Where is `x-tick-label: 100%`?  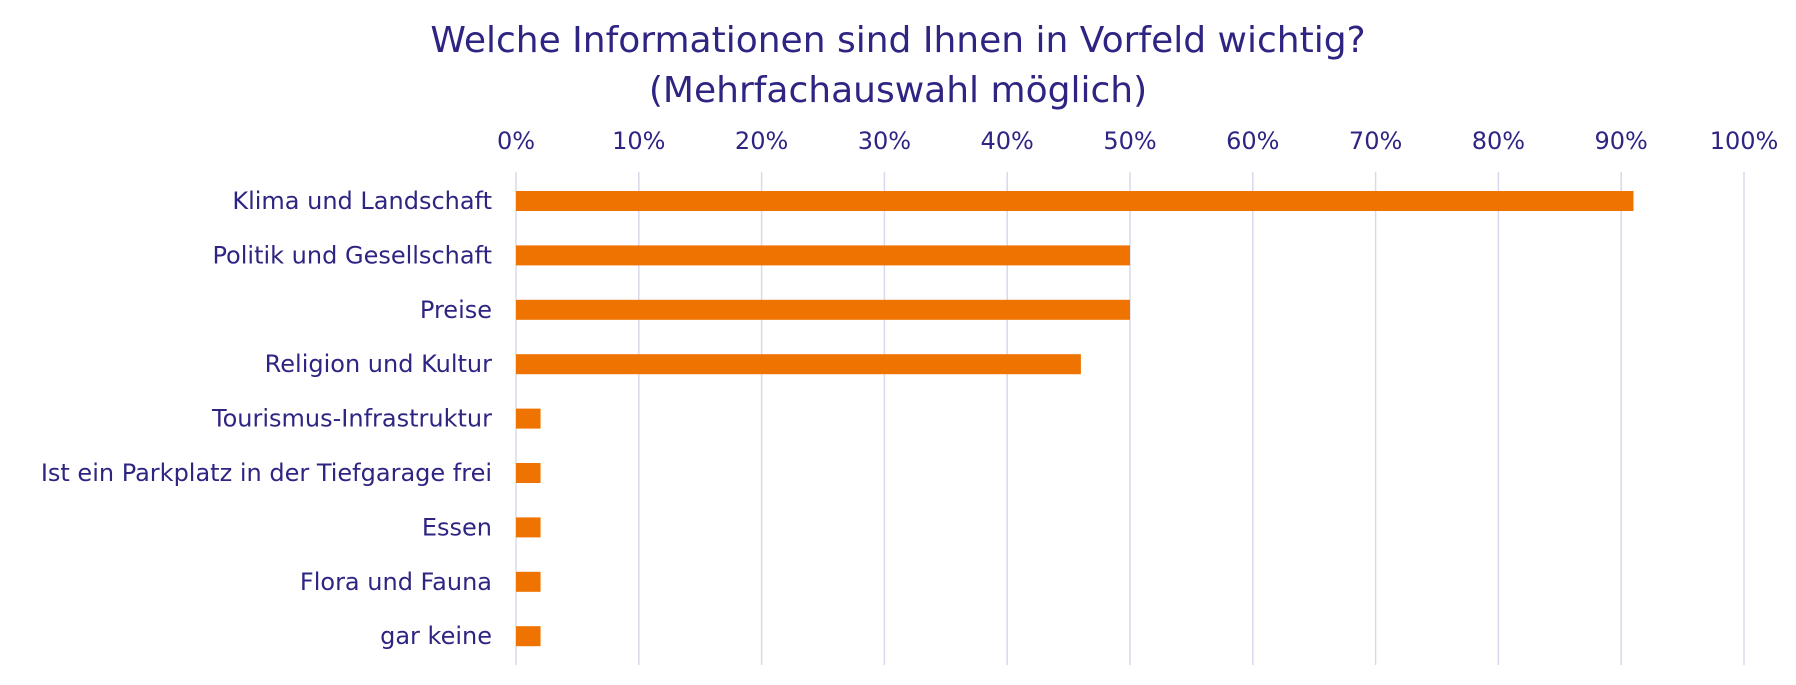
x-tick-label: 100% is located at coordinates (1744, 141).